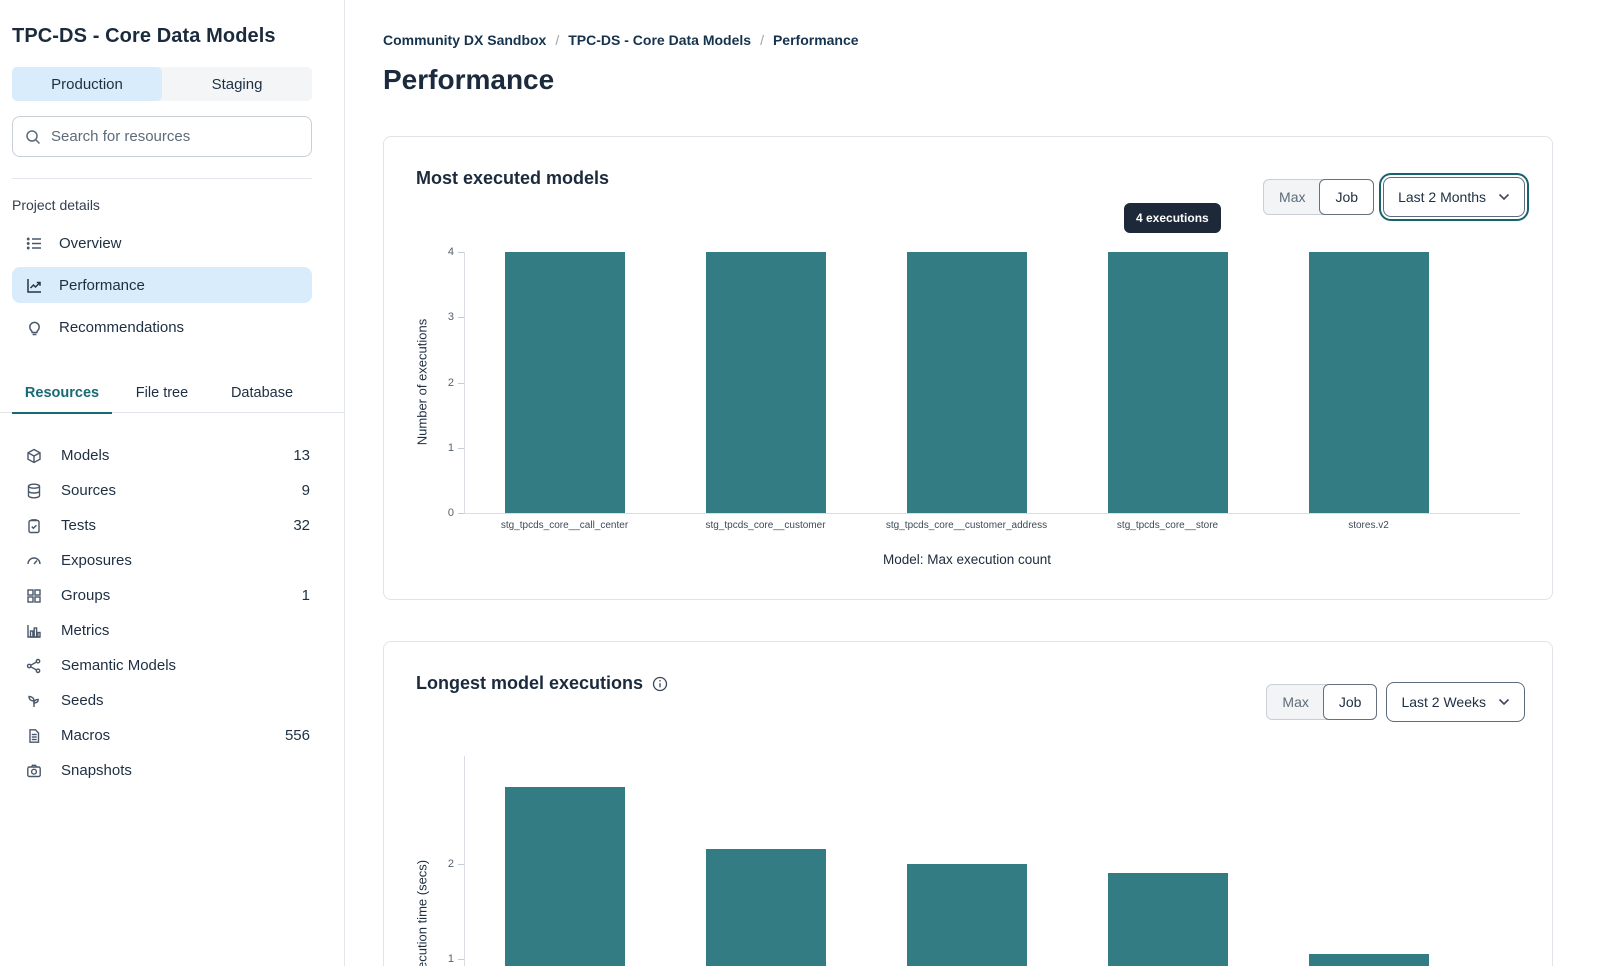 Image resolution: width=1621 pixels, height=966 pixels. What do you see at coordinates (62, 399) in the screenshot?
I see `tab-resources: Resources` at bounding box center [62, 399].